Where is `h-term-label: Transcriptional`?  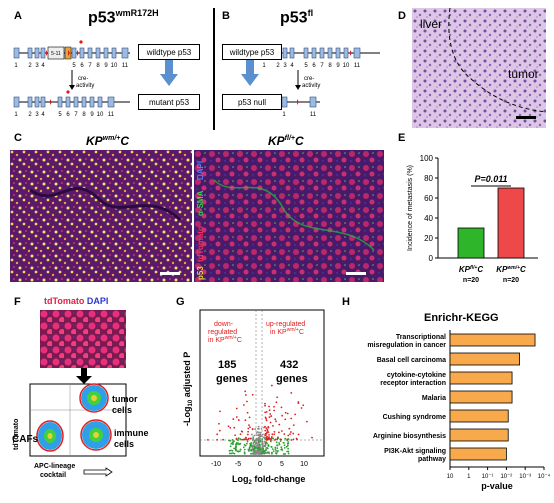
h-term-label: Transcriptional is located at coordinates (421, 337).